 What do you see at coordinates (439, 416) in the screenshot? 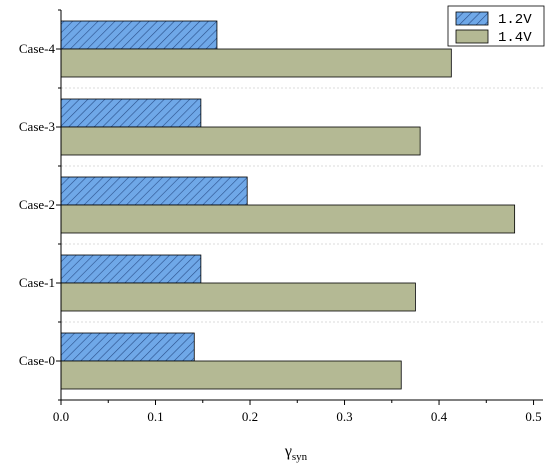
I see `x-tick-label: 0.4` at bounding box center [439, 416].